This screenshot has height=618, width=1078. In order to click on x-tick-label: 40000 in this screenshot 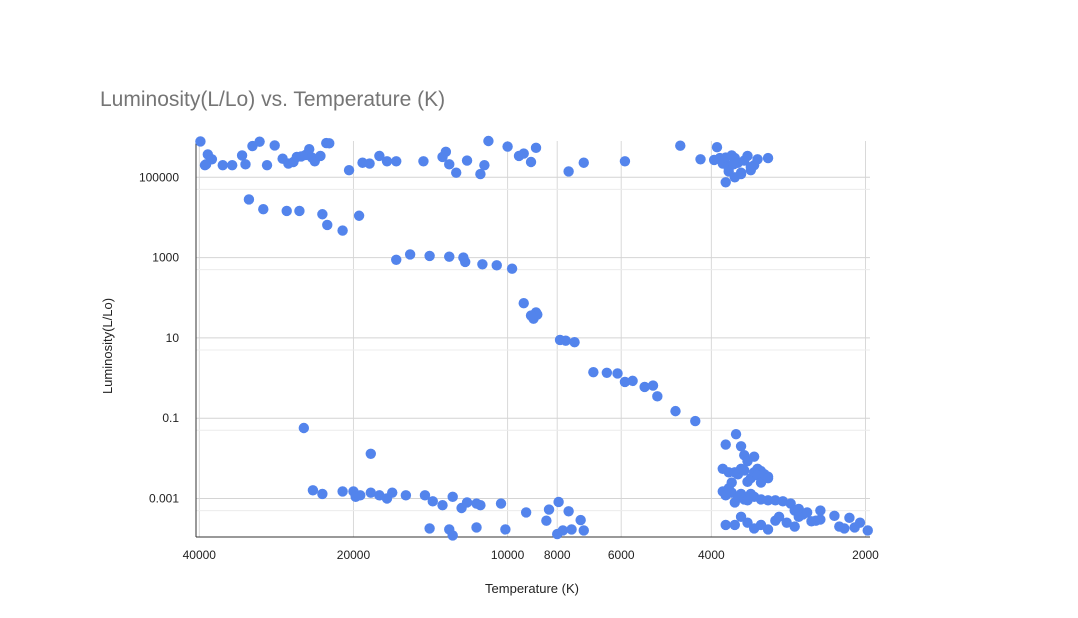, I will do `click(200, 555)`.